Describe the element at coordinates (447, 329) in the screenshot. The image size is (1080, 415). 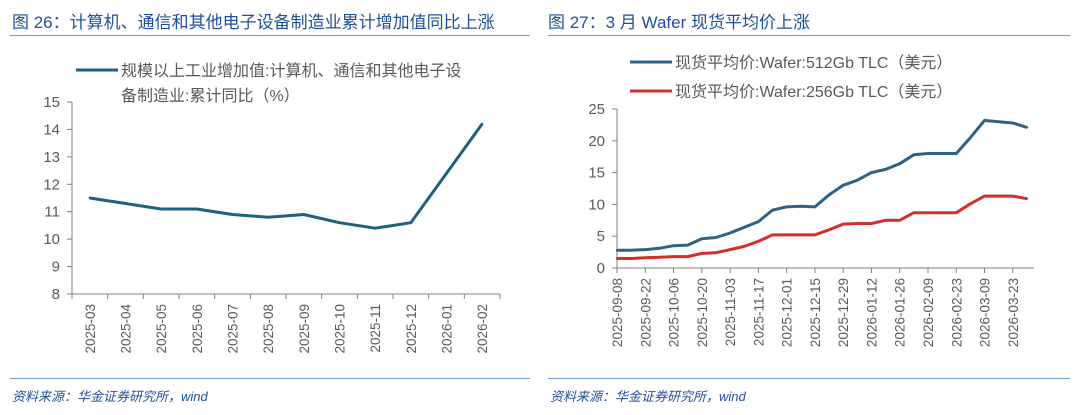
I see `x-tick-label: 2026-01` at that location.